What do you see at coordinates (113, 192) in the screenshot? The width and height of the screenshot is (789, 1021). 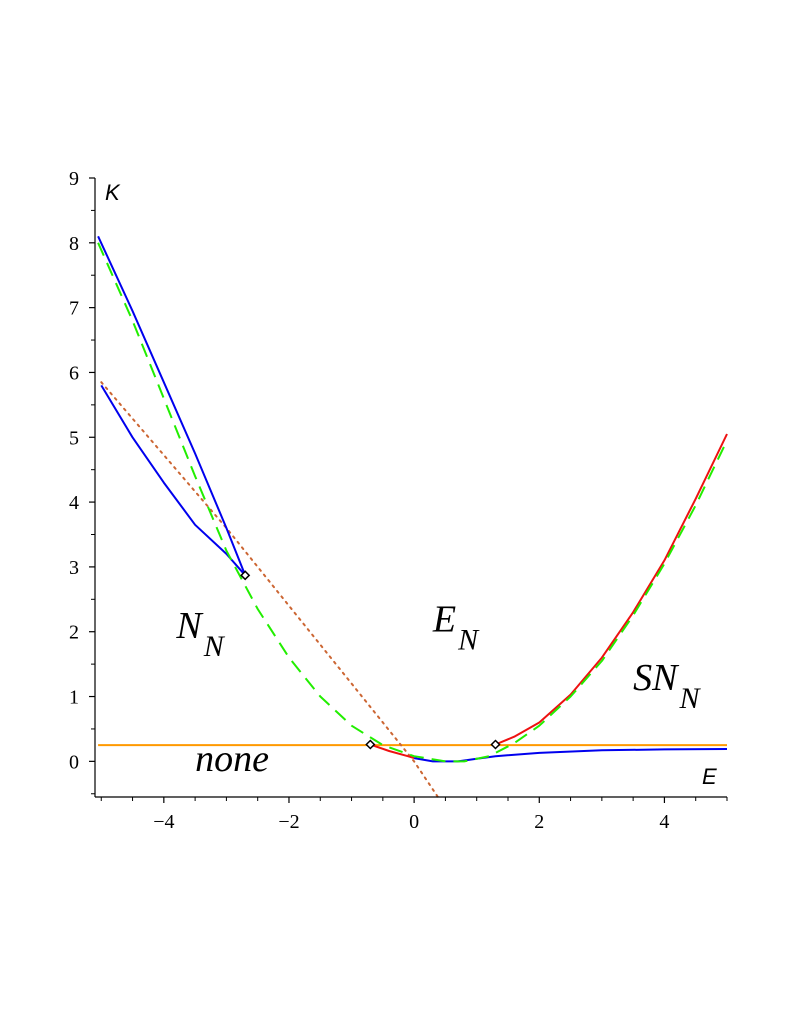 I see `y-axis-label: K` at bounding box center [113, 192].